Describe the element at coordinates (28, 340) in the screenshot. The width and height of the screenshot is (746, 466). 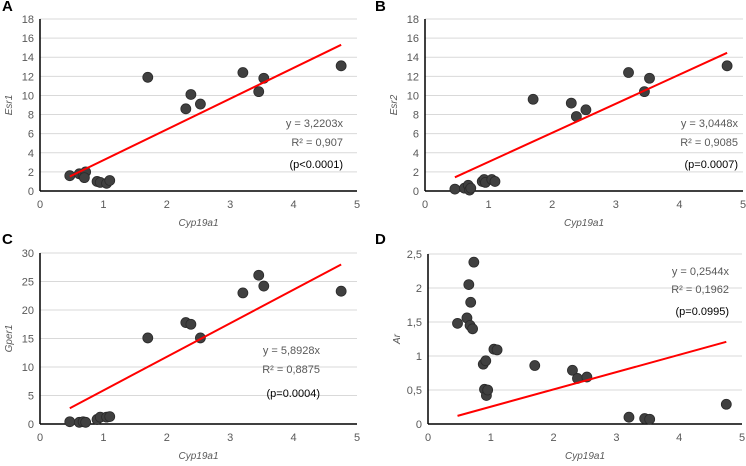
I see `y-tick-label: 15` at that location.